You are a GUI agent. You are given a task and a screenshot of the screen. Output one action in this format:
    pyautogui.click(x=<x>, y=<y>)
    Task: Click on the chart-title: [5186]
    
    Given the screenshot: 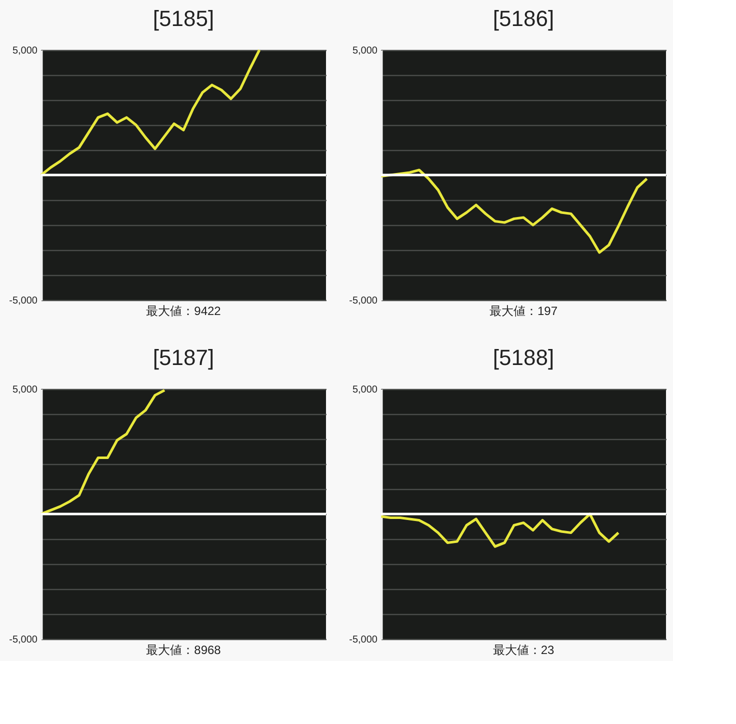 What is the action you would take?
    pyautogui.click(x=523, y=18)
    